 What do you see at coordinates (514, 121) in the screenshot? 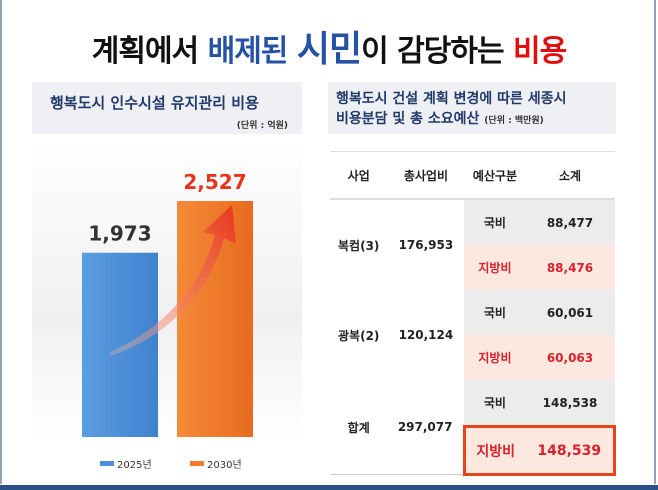
I see `right-unit: (단위 : 백만원)` at bounding box center [514, 121].